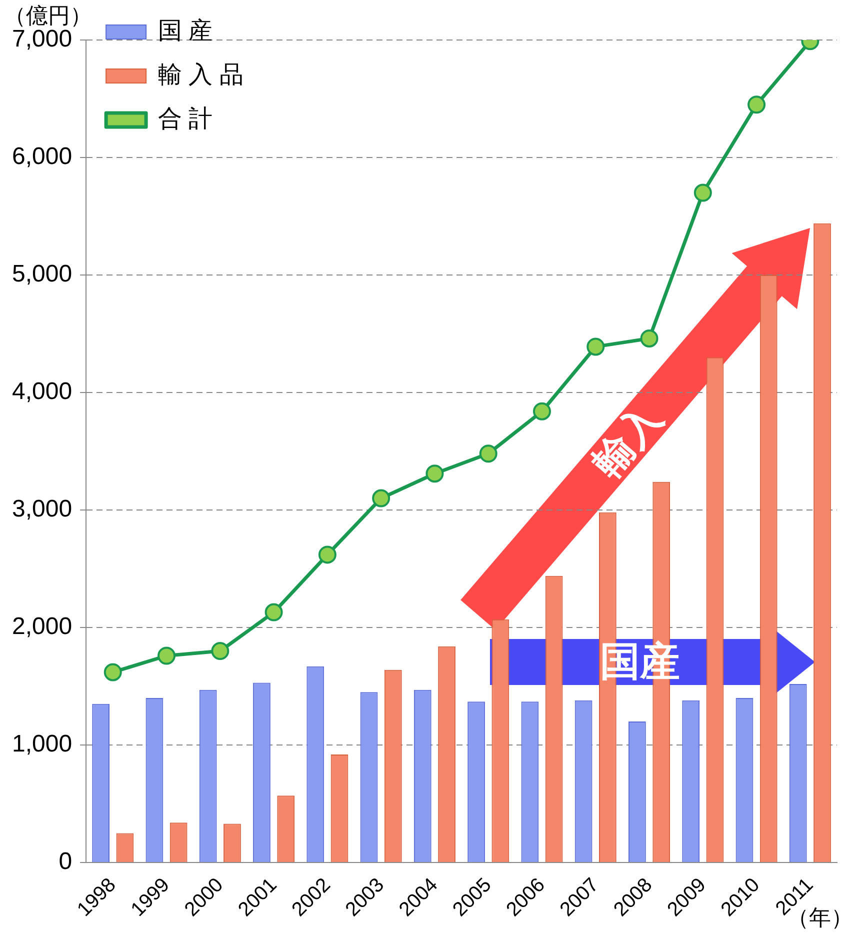 The image size is (855, 935). I want to click on legend-label: 輸 入 品, so click(201, 75).